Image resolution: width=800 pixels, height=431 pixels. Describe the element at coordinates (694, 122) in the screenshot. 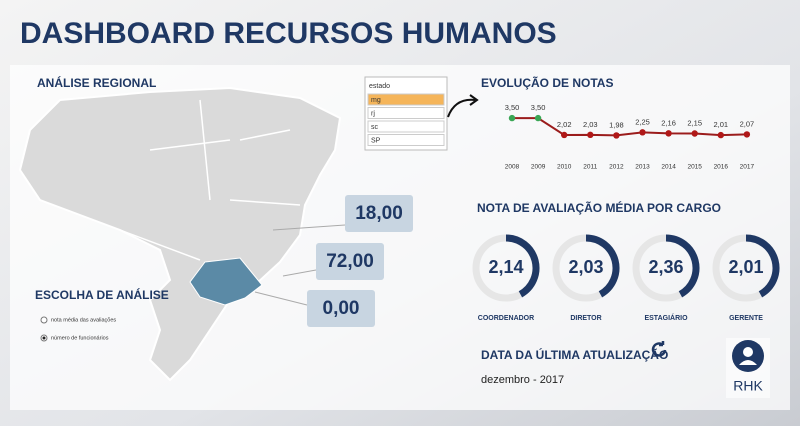

I see `data-label: 2,15` at that location.